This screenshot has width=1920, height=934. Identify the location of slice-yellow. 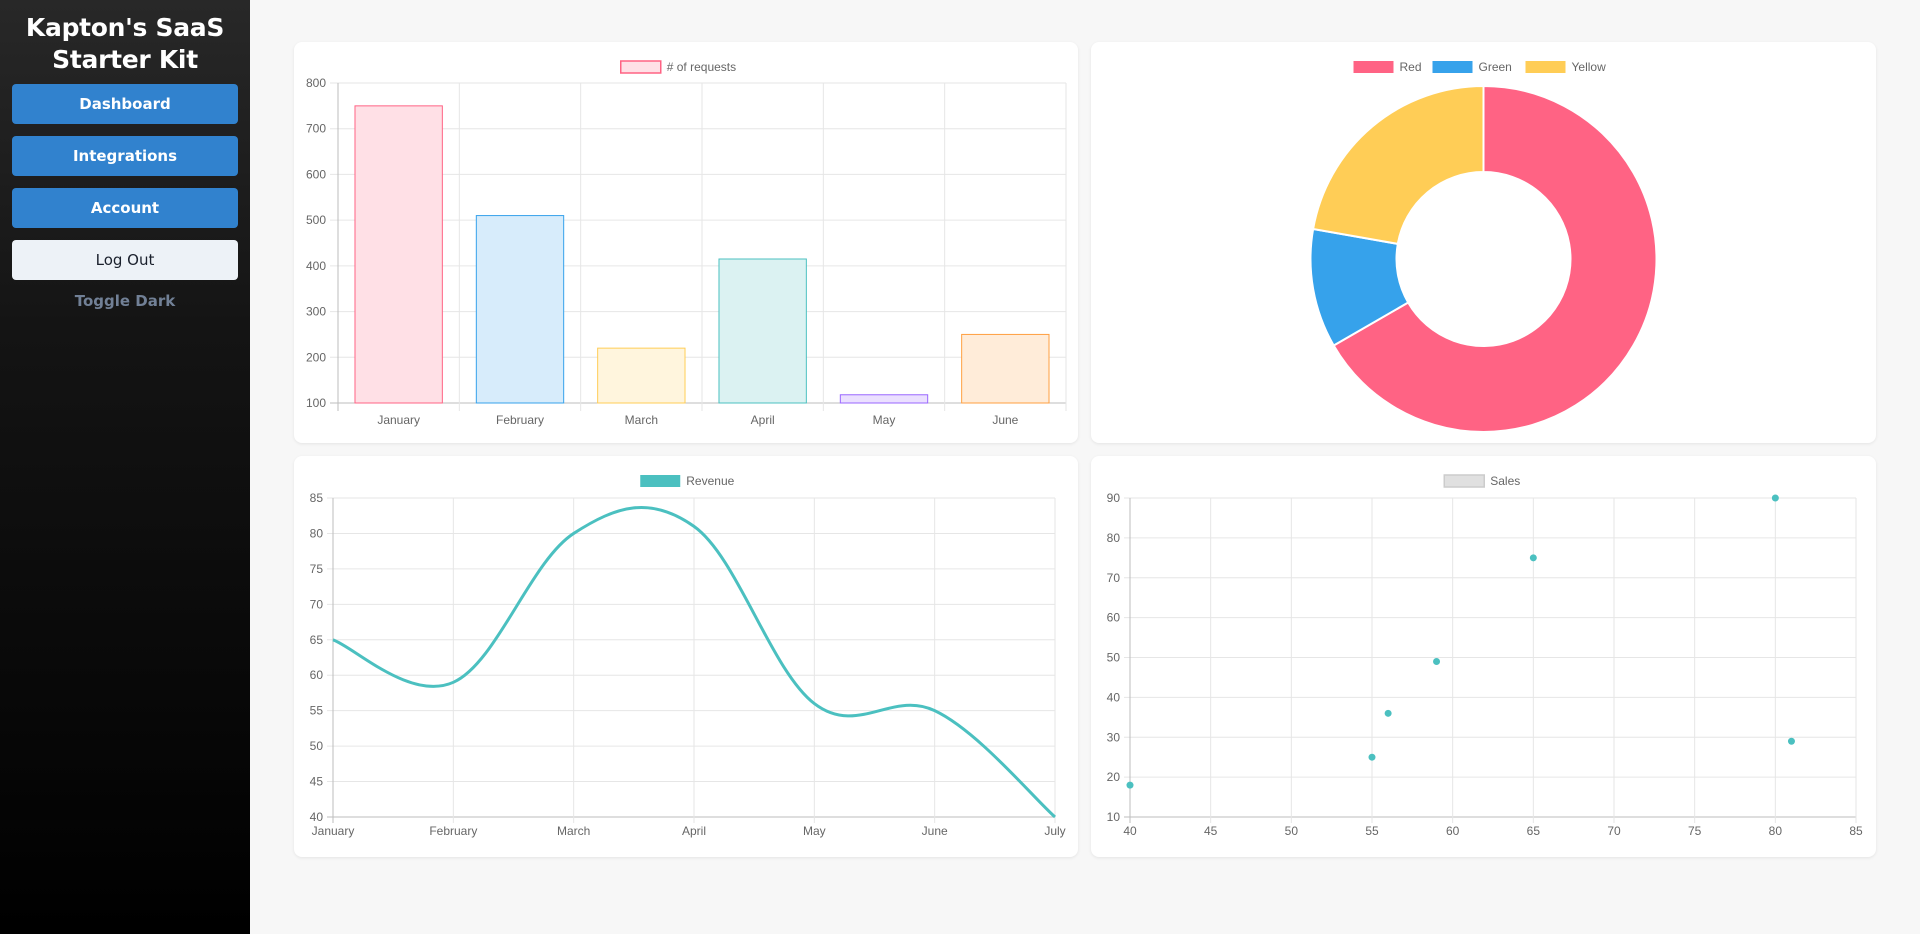
(1398, 165).